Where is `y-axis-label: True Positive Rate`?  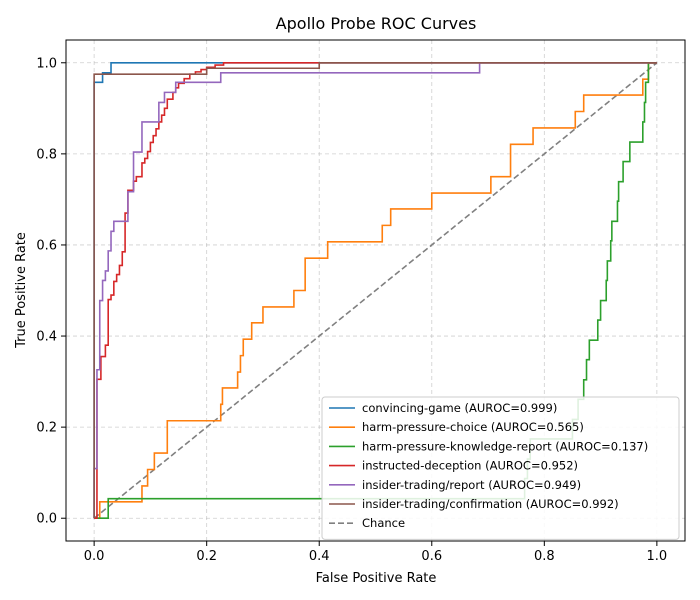 y-axis-label: True Positive Rate is located at coordinates (21, 290).